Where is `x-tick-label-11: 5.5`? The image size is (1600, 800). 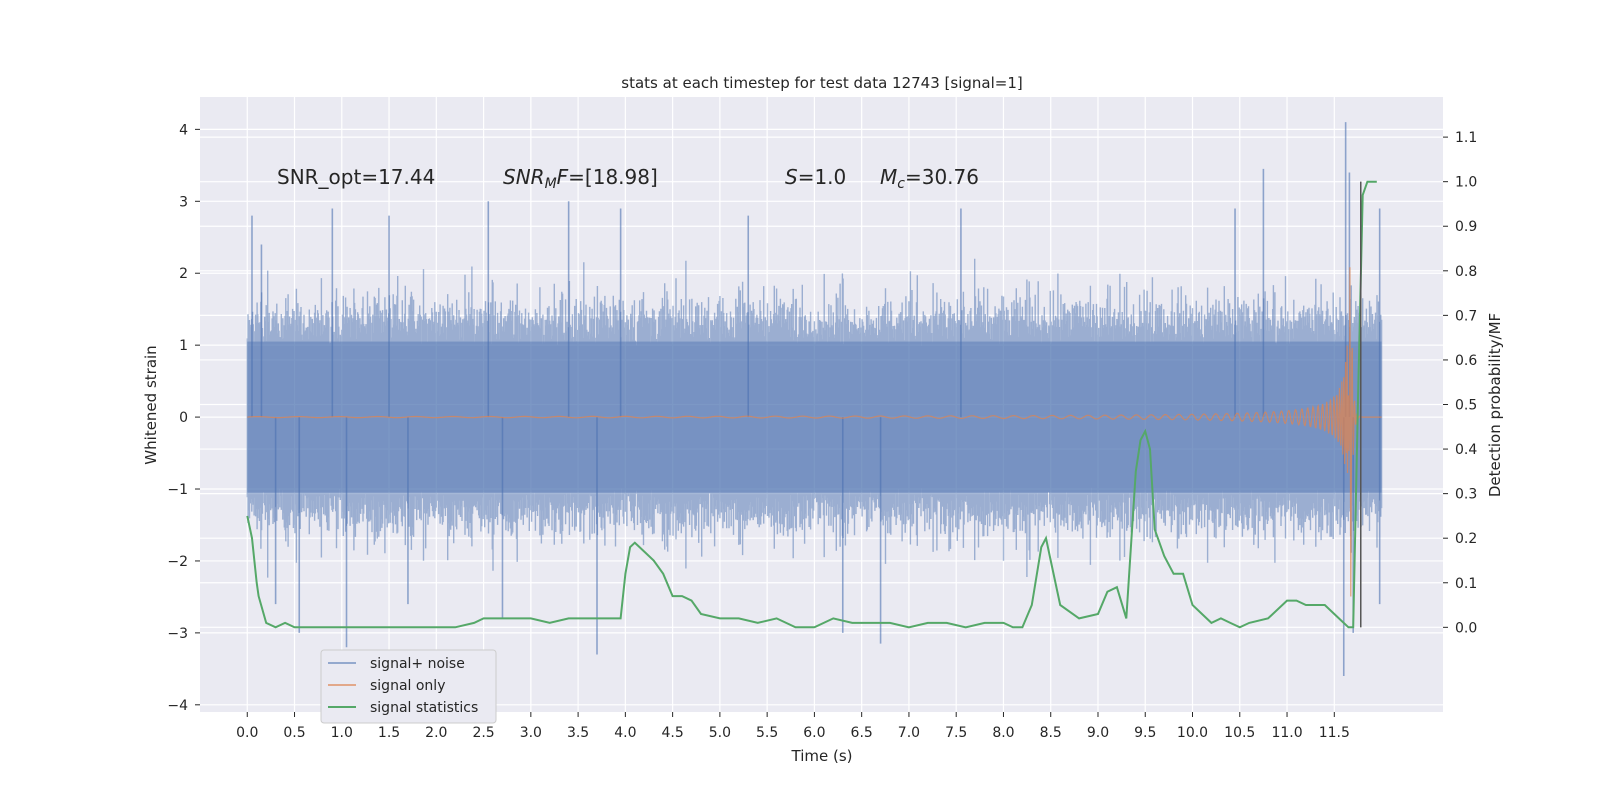
x-tick-label-11: 5.5 is located at coordinates (767, 733).